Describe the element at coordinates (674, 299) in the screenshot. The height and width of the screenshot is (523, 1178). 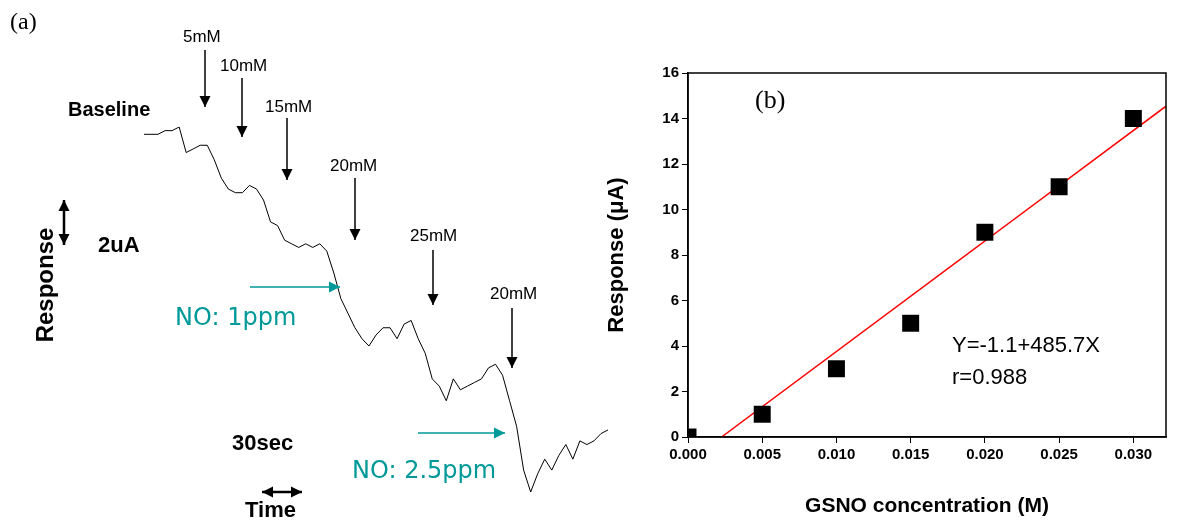
I see `y-tick-label: 6` at that location.